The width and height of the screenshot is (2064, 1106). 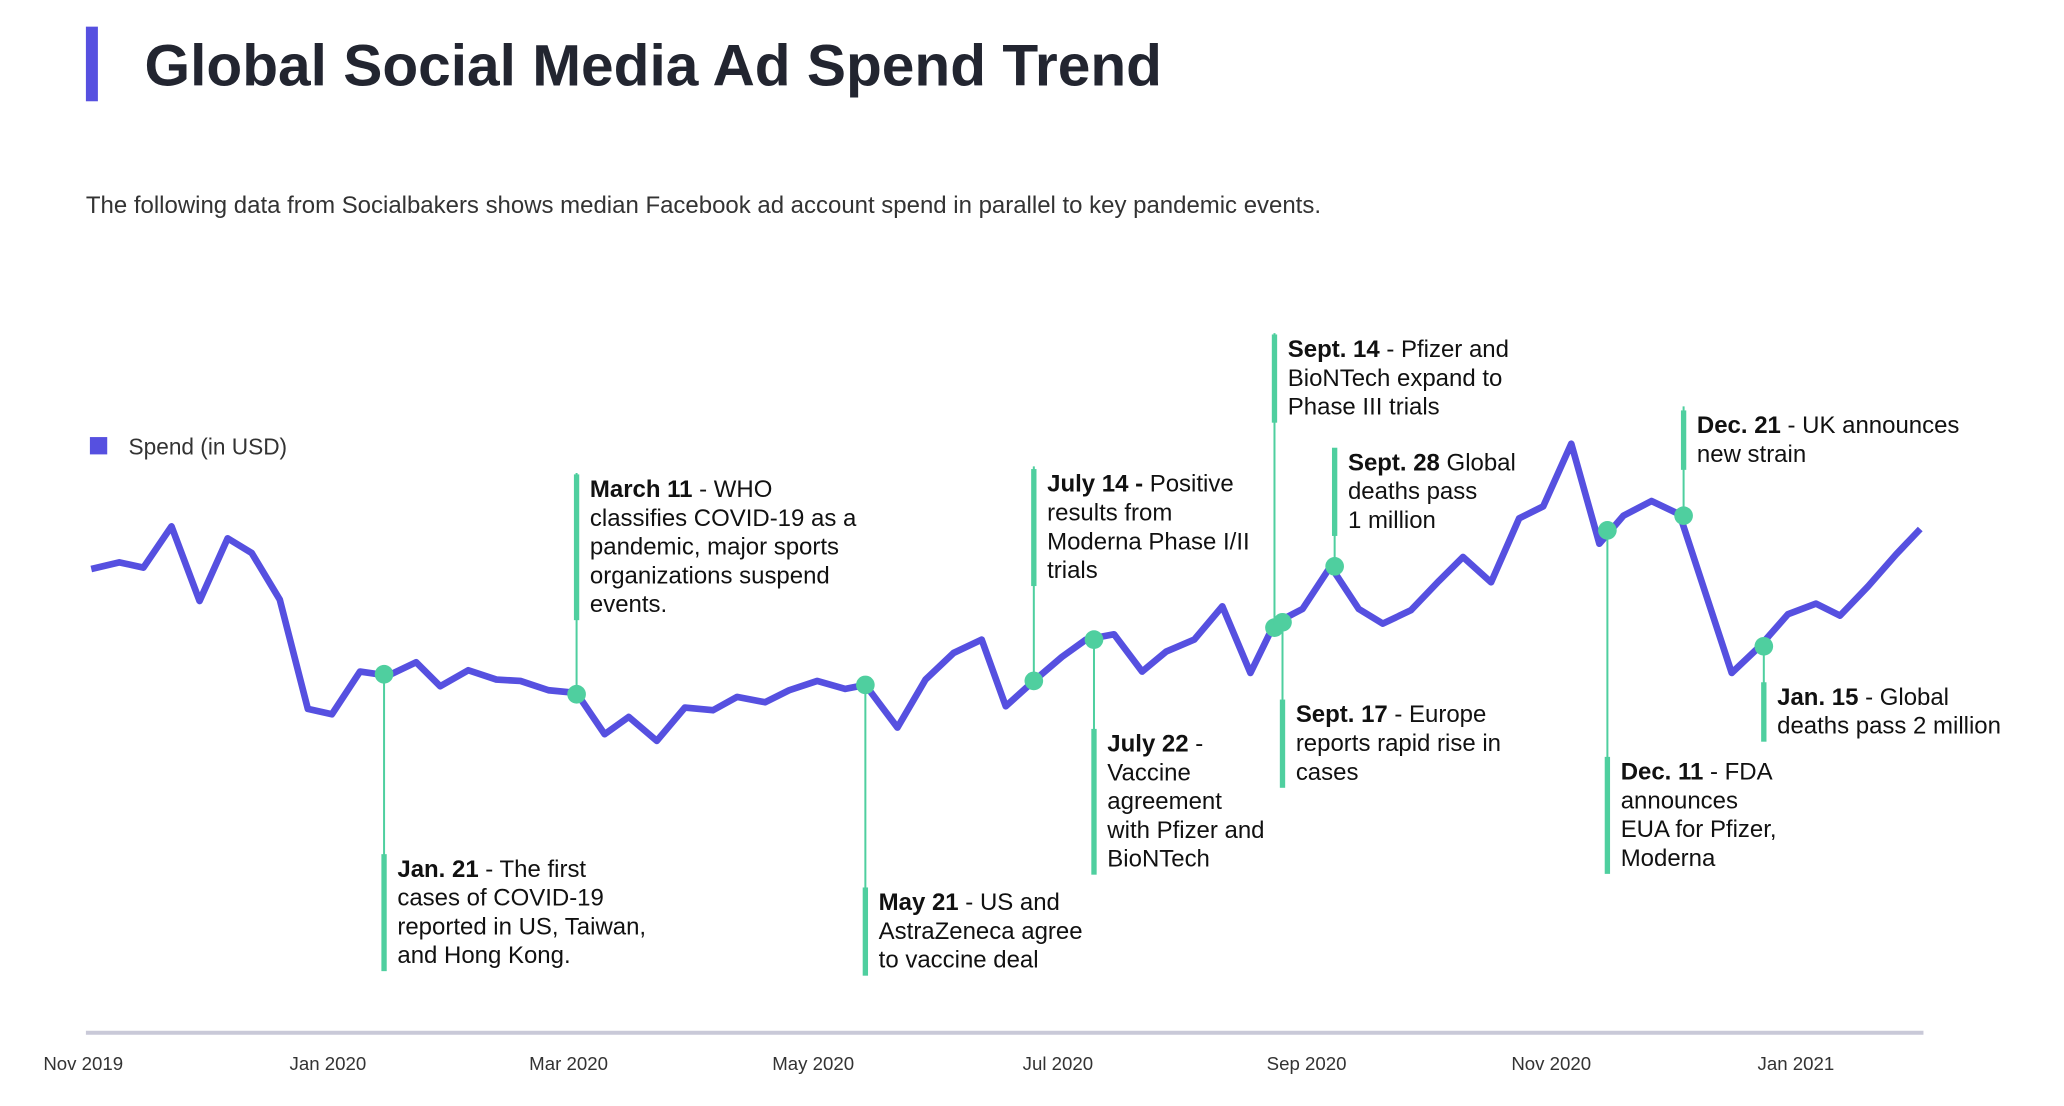 I want to click on title-accent, so click(x=91, y=64).